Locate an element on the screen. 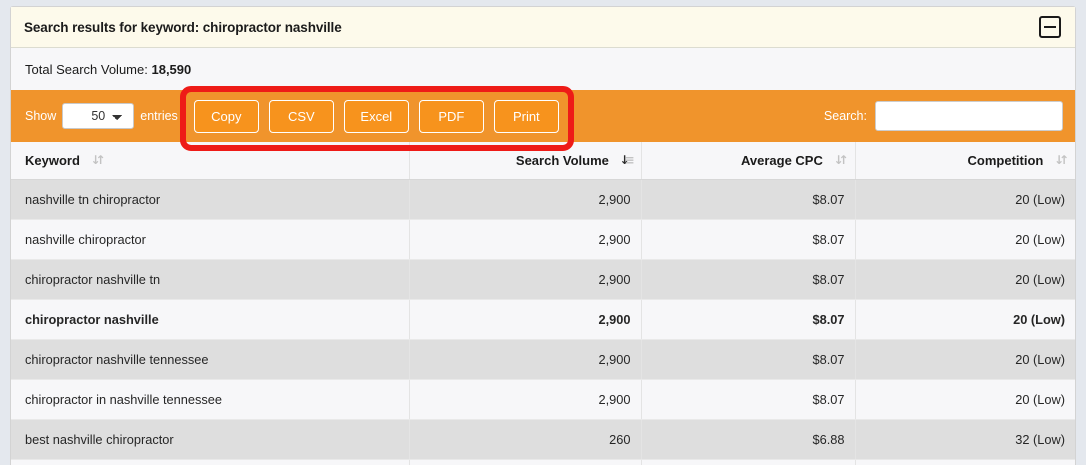  table-header-row: Keyword ↓ ↑ Search Volume ↓ ≡ is located at coordinates (543, 161).